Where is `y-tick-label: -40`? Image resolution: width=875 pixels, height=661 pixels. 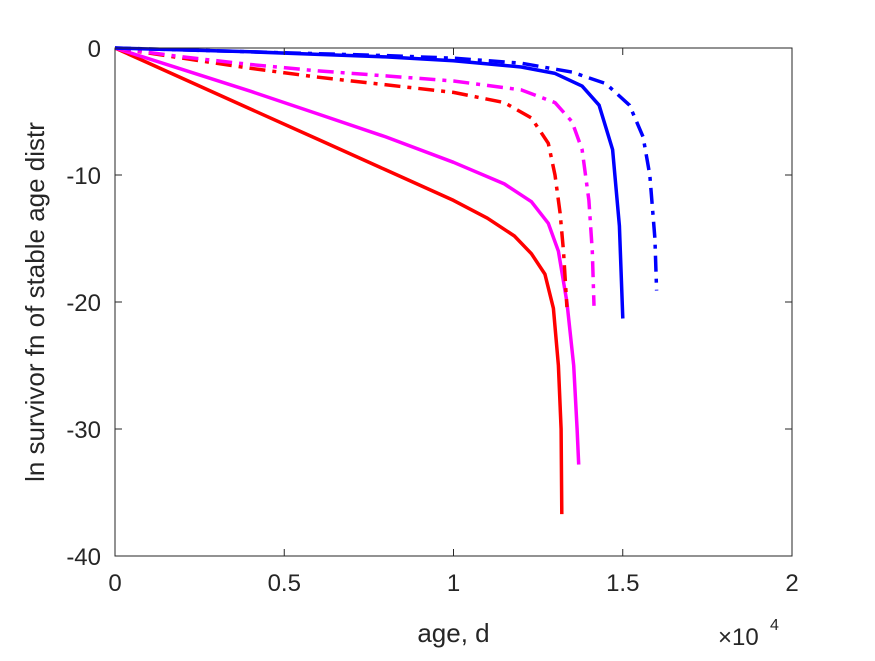
y-tick-label: -40 is located at coordinates (83, 557).